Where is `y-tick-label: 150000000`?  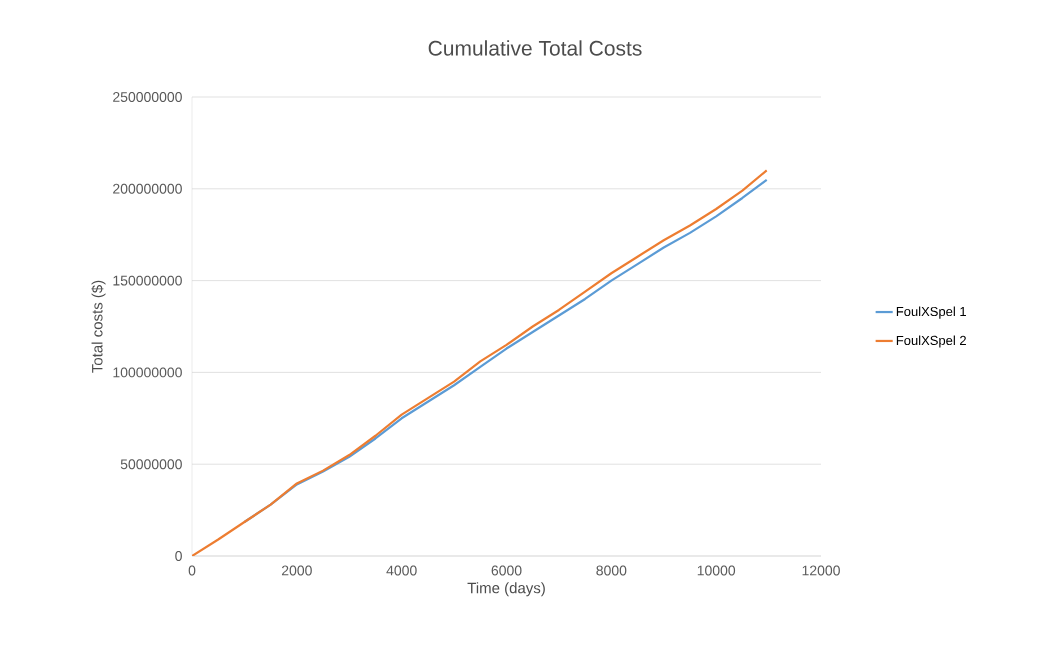
y-tick-label: 150000000 is located at coordinates (147, 280).